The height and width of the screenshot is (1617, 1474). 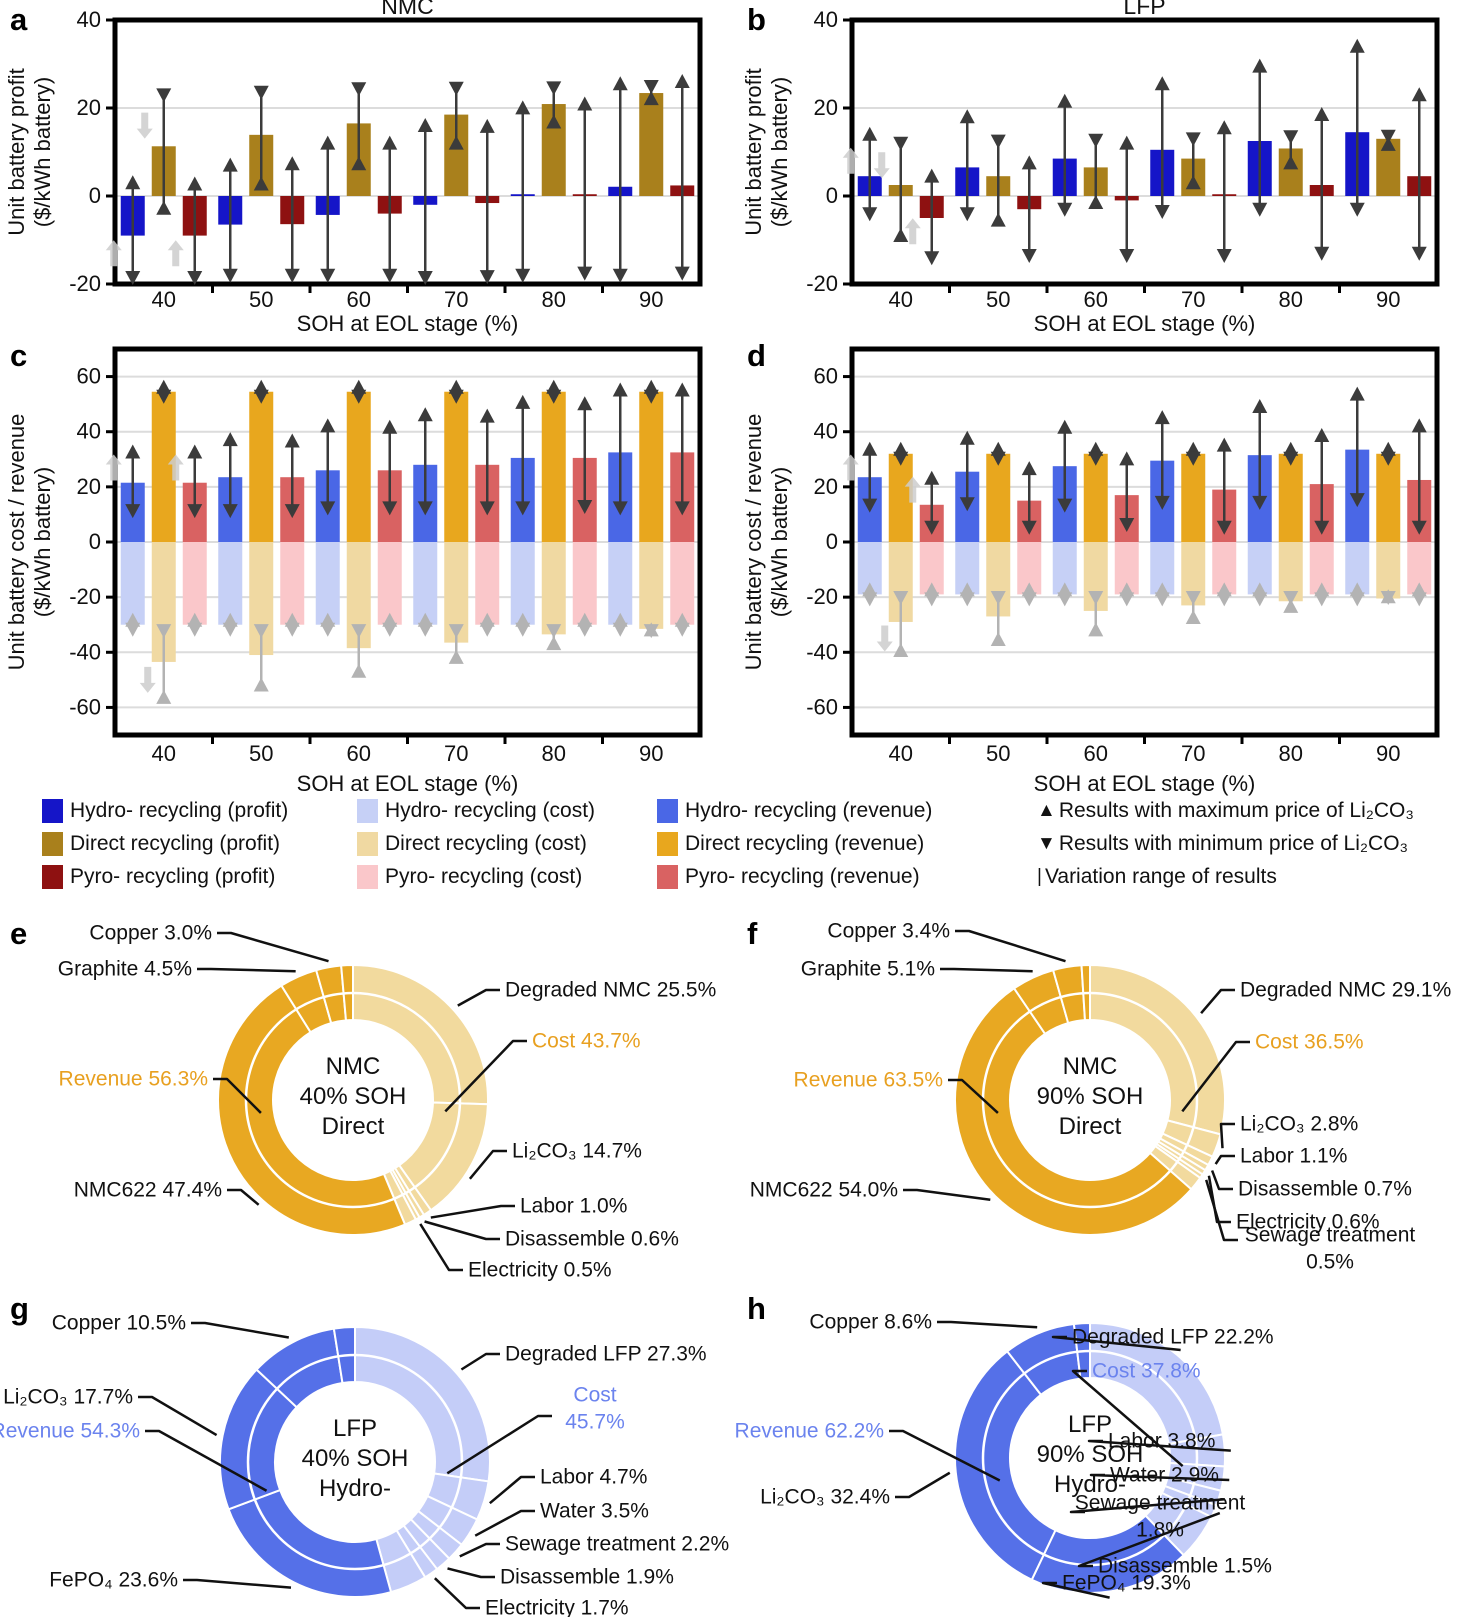 I want to click on x-tick-label: 50, so click(x=998, y=753).